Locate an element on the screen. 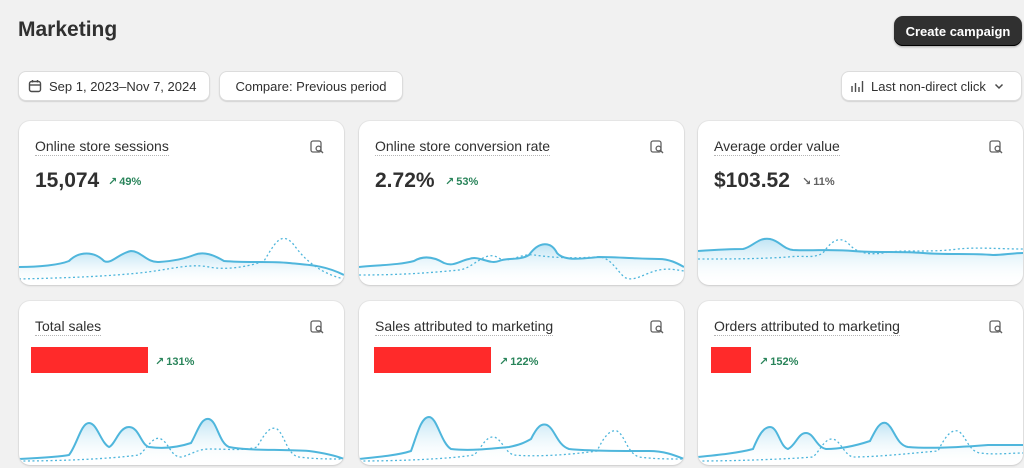 Image resolution: width=1024 pixels, height=468 pixels. delta-value: 152% is located at coordinates (784, 361).